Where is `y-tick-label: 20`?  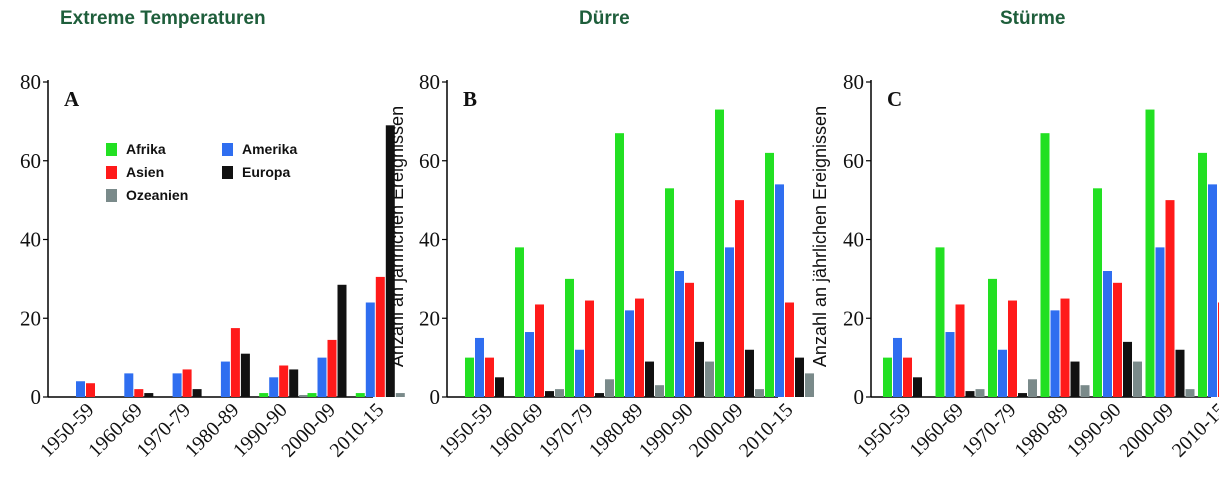 y-tick-label: 20 is located at coordinates (853, 318).